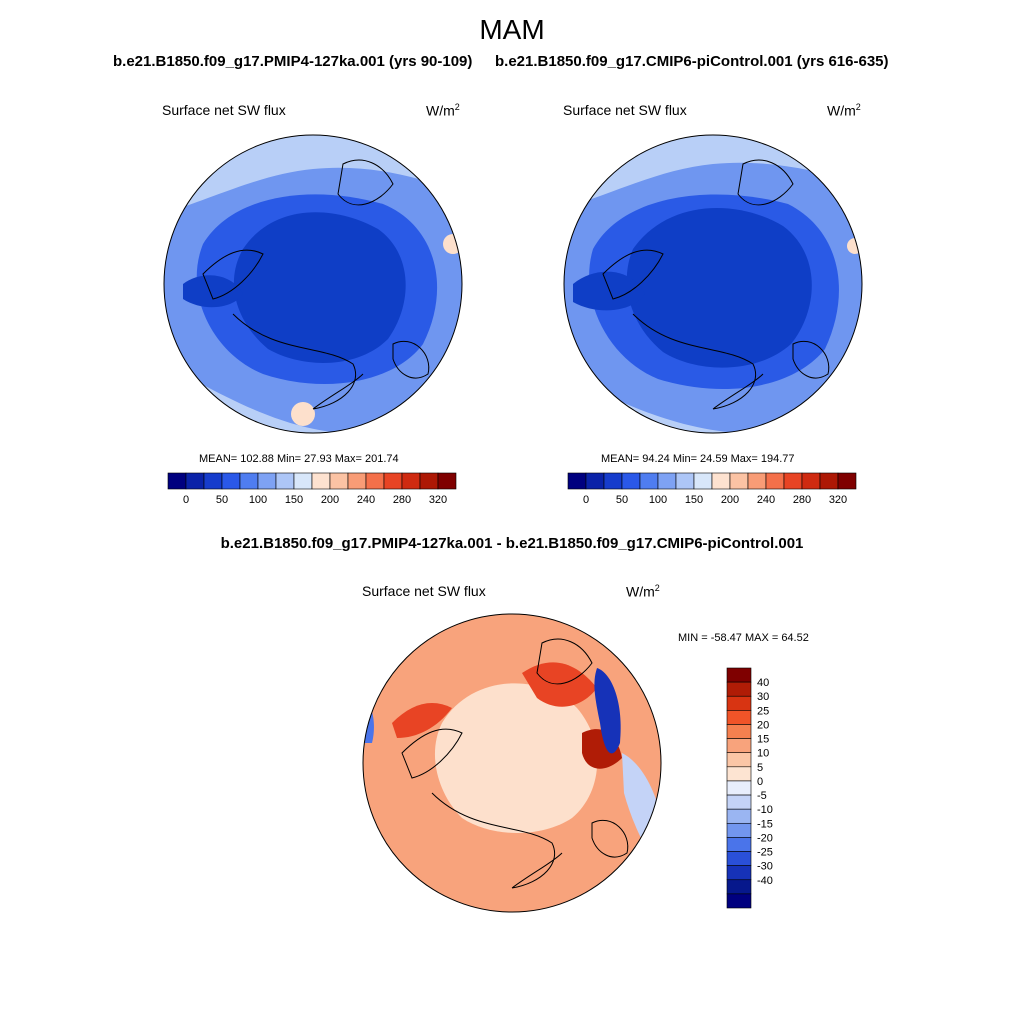 The height and width of the screenshot is (1024, 1024). What do you see at coordinates (224, 110) in the screenshot?
I see `left-variable-label: Surface net SW flux` at bounding box center [224, 110].